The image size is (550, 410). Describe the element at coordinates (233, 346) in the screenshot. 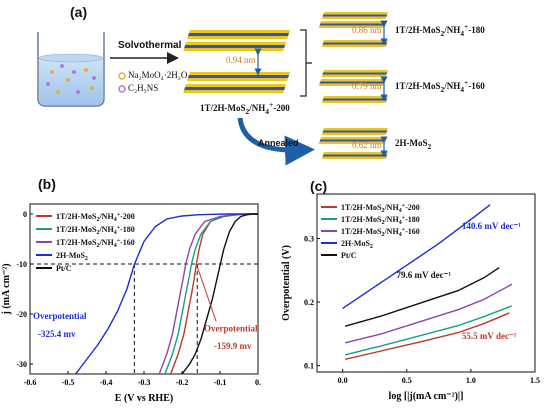

I see `annotation-value-200: -159.9 mv` at that location.